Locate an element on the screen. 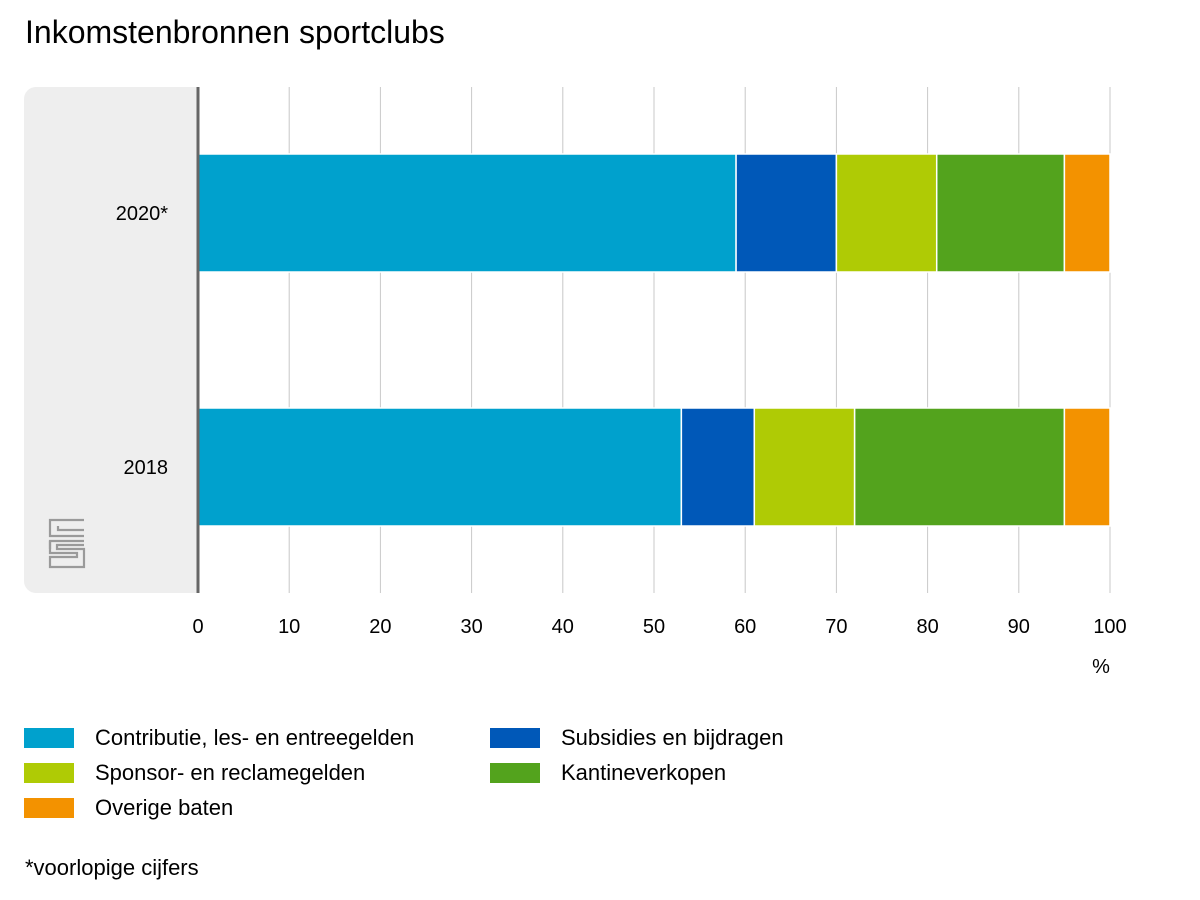 The image size is (1200, 900). x-tick-label: 10 is located at coordinates (289, 627).